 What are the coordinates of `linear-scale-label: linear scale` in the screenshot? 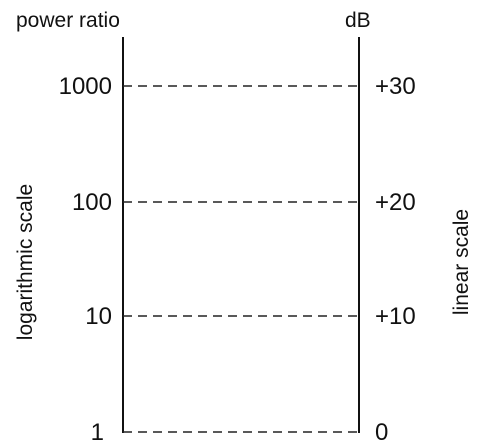 It's located at (461, 262).